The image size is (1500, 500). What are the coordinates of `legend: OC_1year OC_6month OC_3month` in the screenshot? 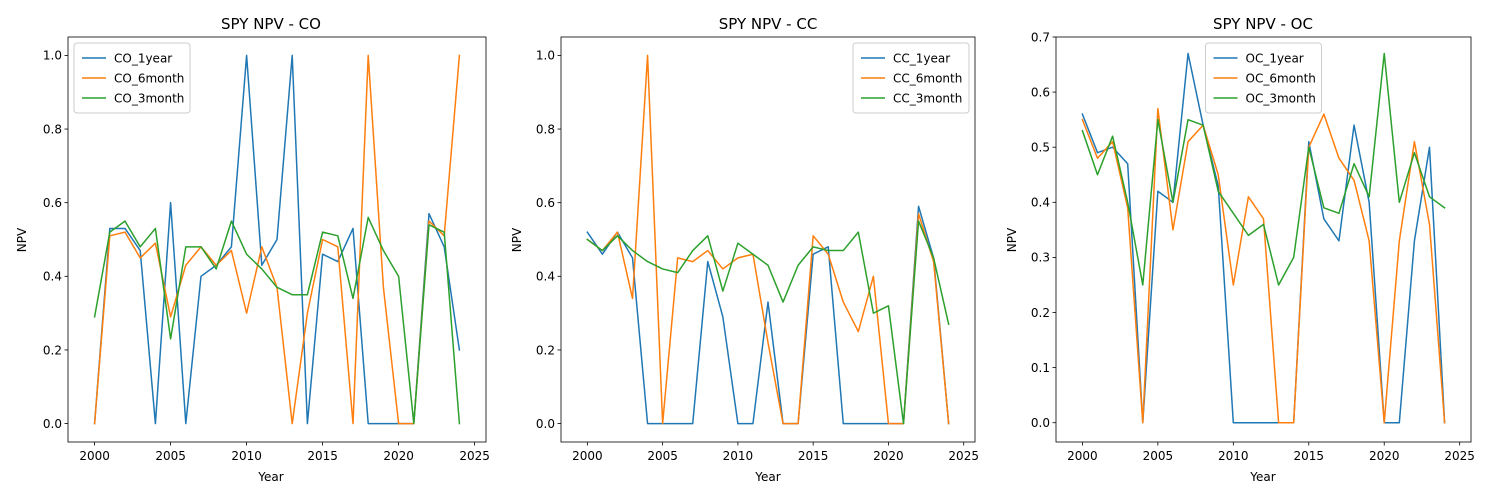 It's located at (1263, 78).